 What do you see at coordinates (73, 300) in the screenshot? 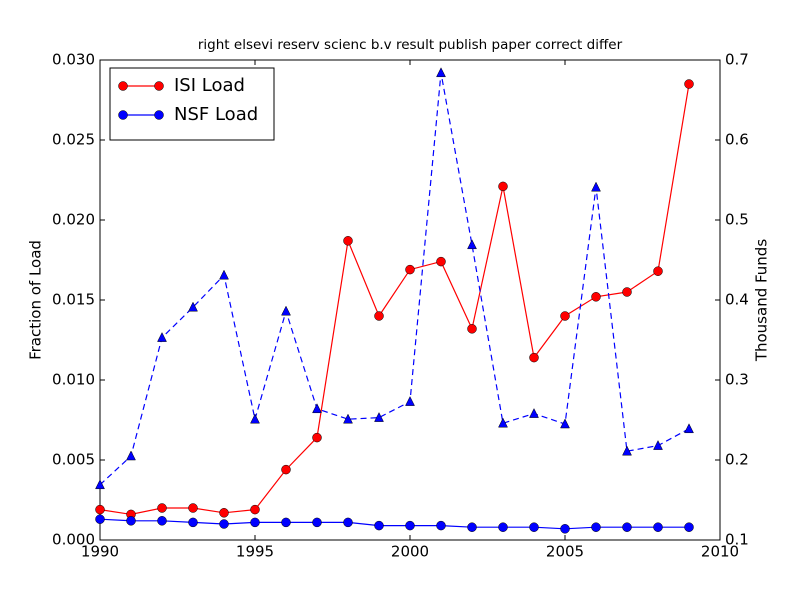
I see `y-tick-label: 0.015` at bounding box center [73, 300].